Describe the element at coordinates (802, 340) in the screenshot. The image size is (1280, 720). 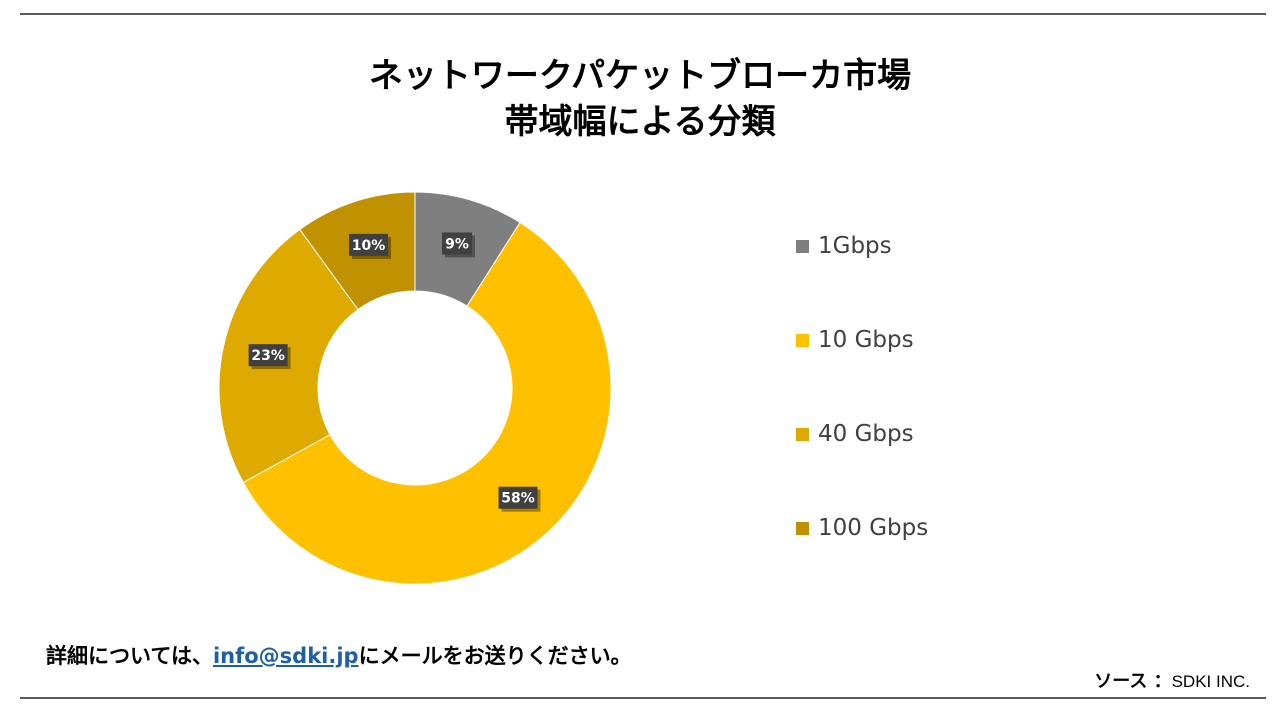
I see `legend-swatch-10-gbps` at that location.